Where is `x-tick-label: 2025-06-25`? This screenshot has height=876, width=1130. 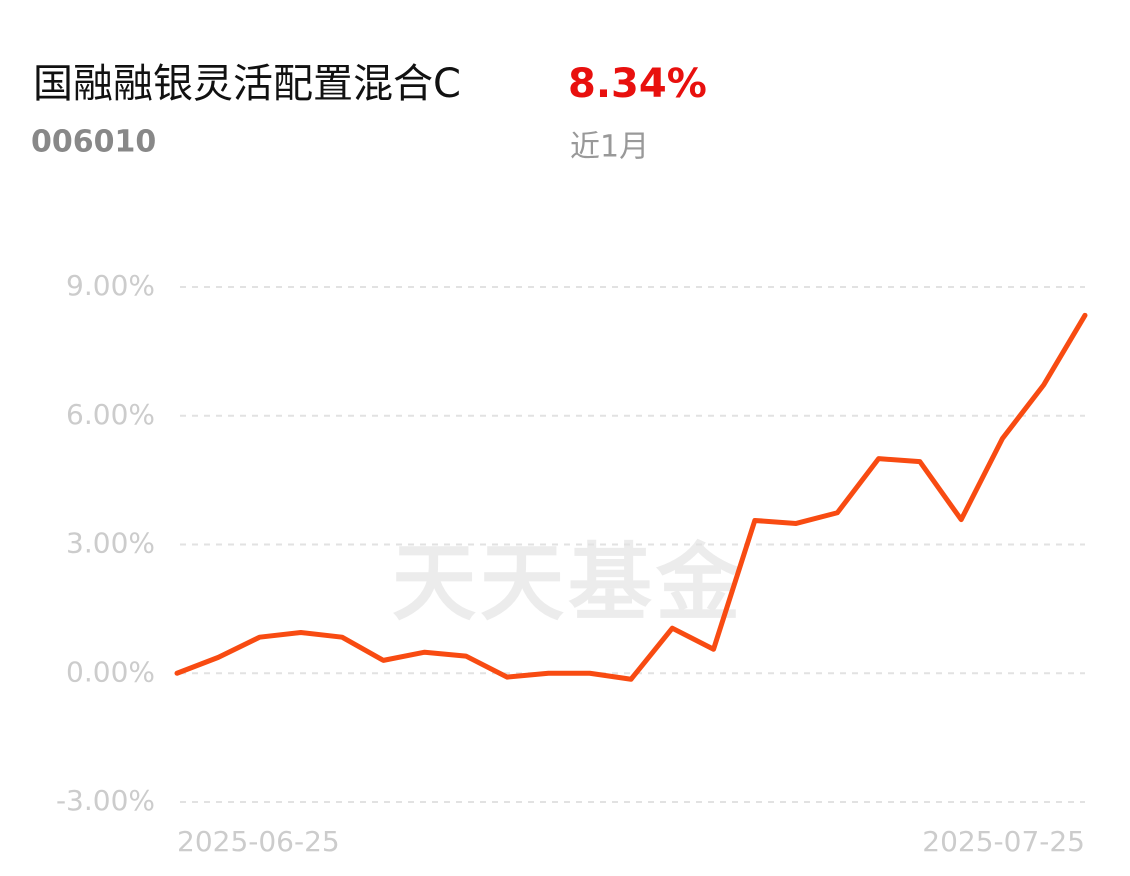 x-tick-label: 2025-06-25 is located at coordinates (258, 841).